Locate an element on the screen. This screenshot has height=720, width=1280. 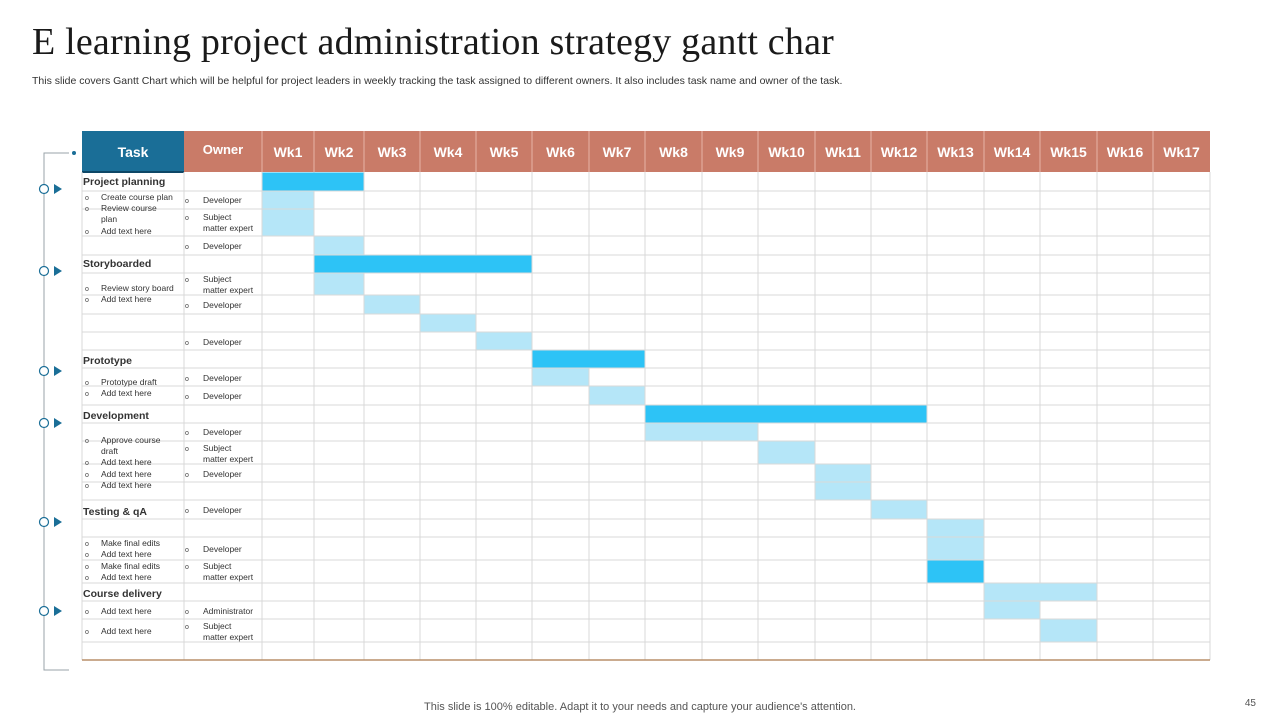
week-header-11: Wk11 is located at coordinates (843, 152).